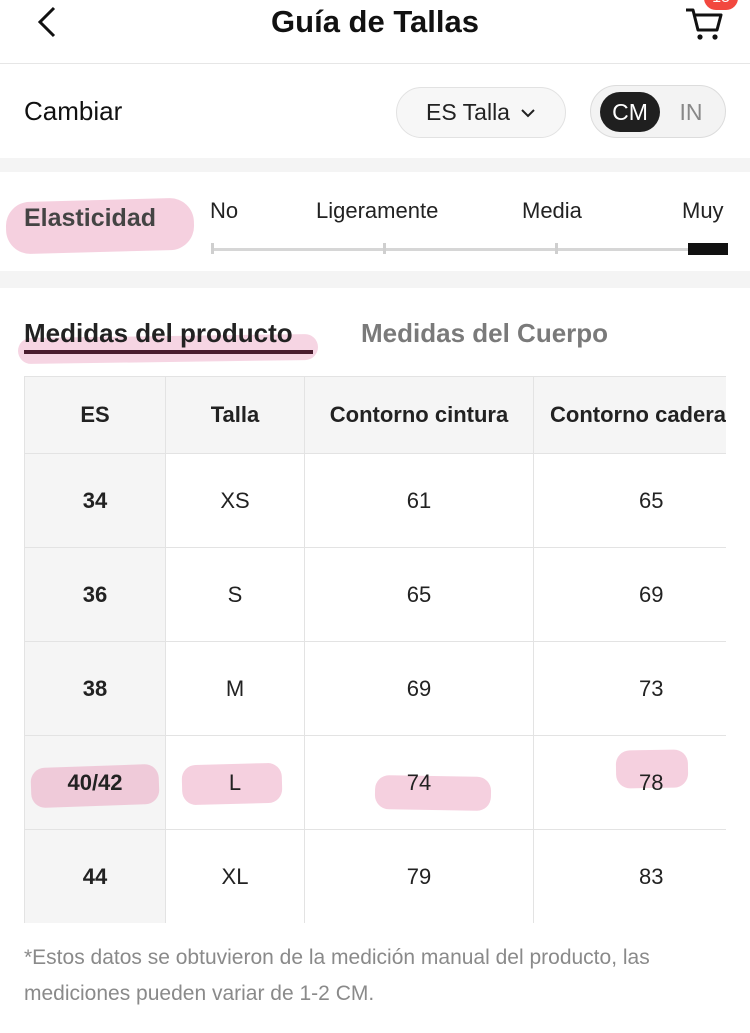  I want to click on cell-hip: 78, so click(629, 782).